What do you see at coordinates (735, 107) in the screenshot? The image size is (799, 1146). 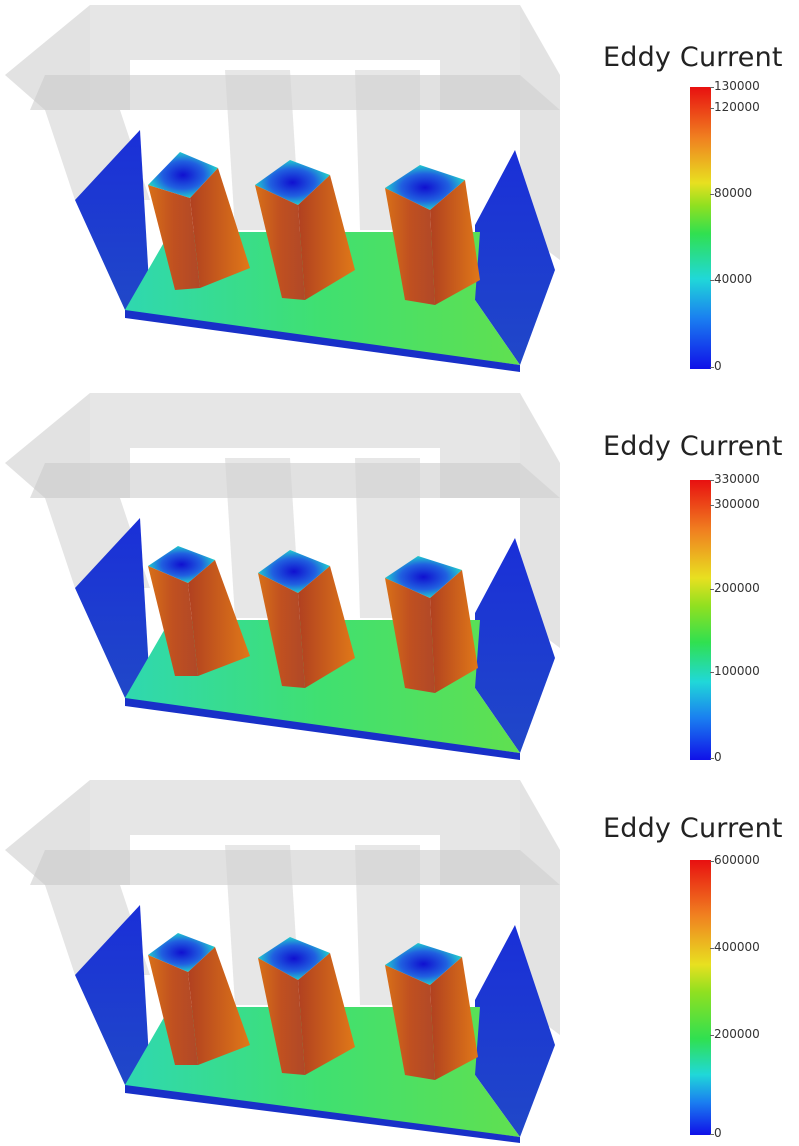 I see `tick-1-a: 120000` at bounding box center [735, 107].